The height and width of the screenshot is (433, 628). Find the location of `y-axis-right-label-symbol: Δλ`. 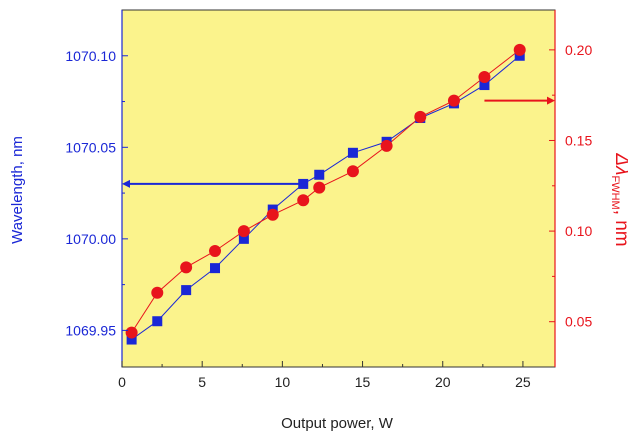

y-axis-right-label-symbol: Δλ is located at coordinates (619, 163).